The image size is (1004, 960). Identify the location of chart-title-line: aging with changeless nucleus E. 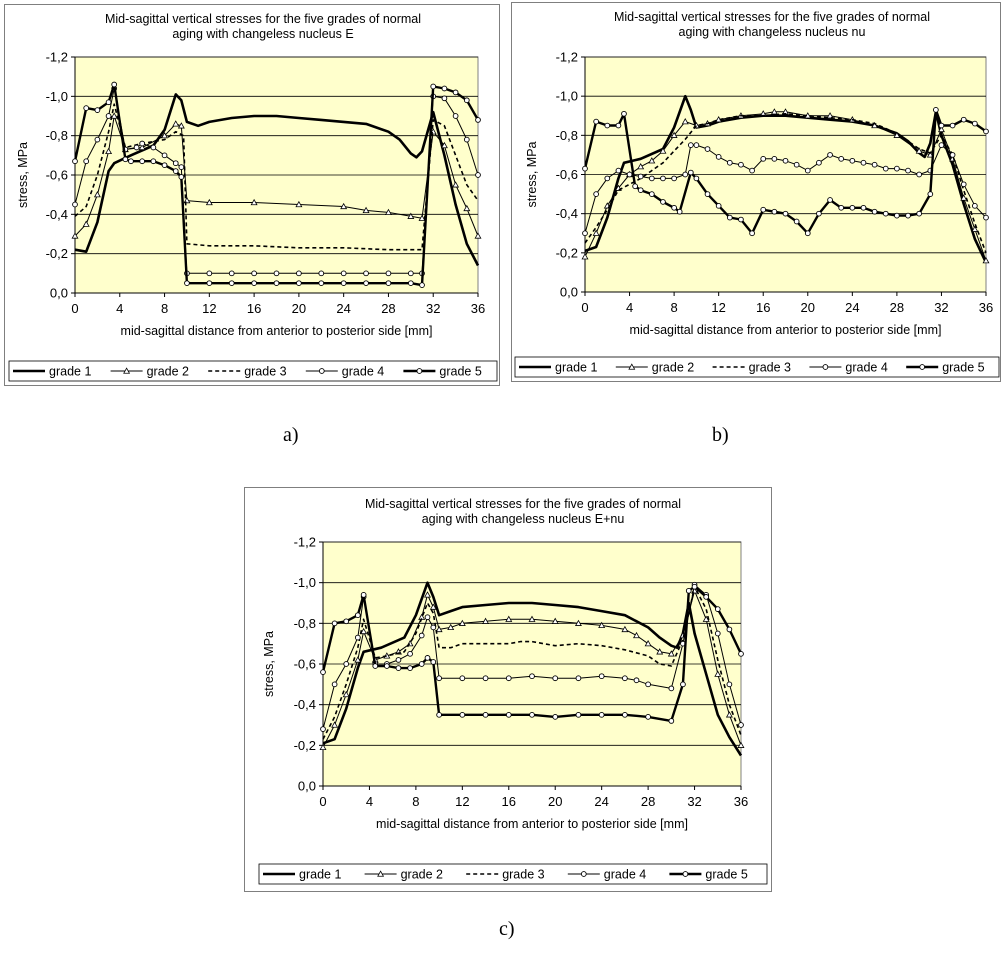
(262, 34).